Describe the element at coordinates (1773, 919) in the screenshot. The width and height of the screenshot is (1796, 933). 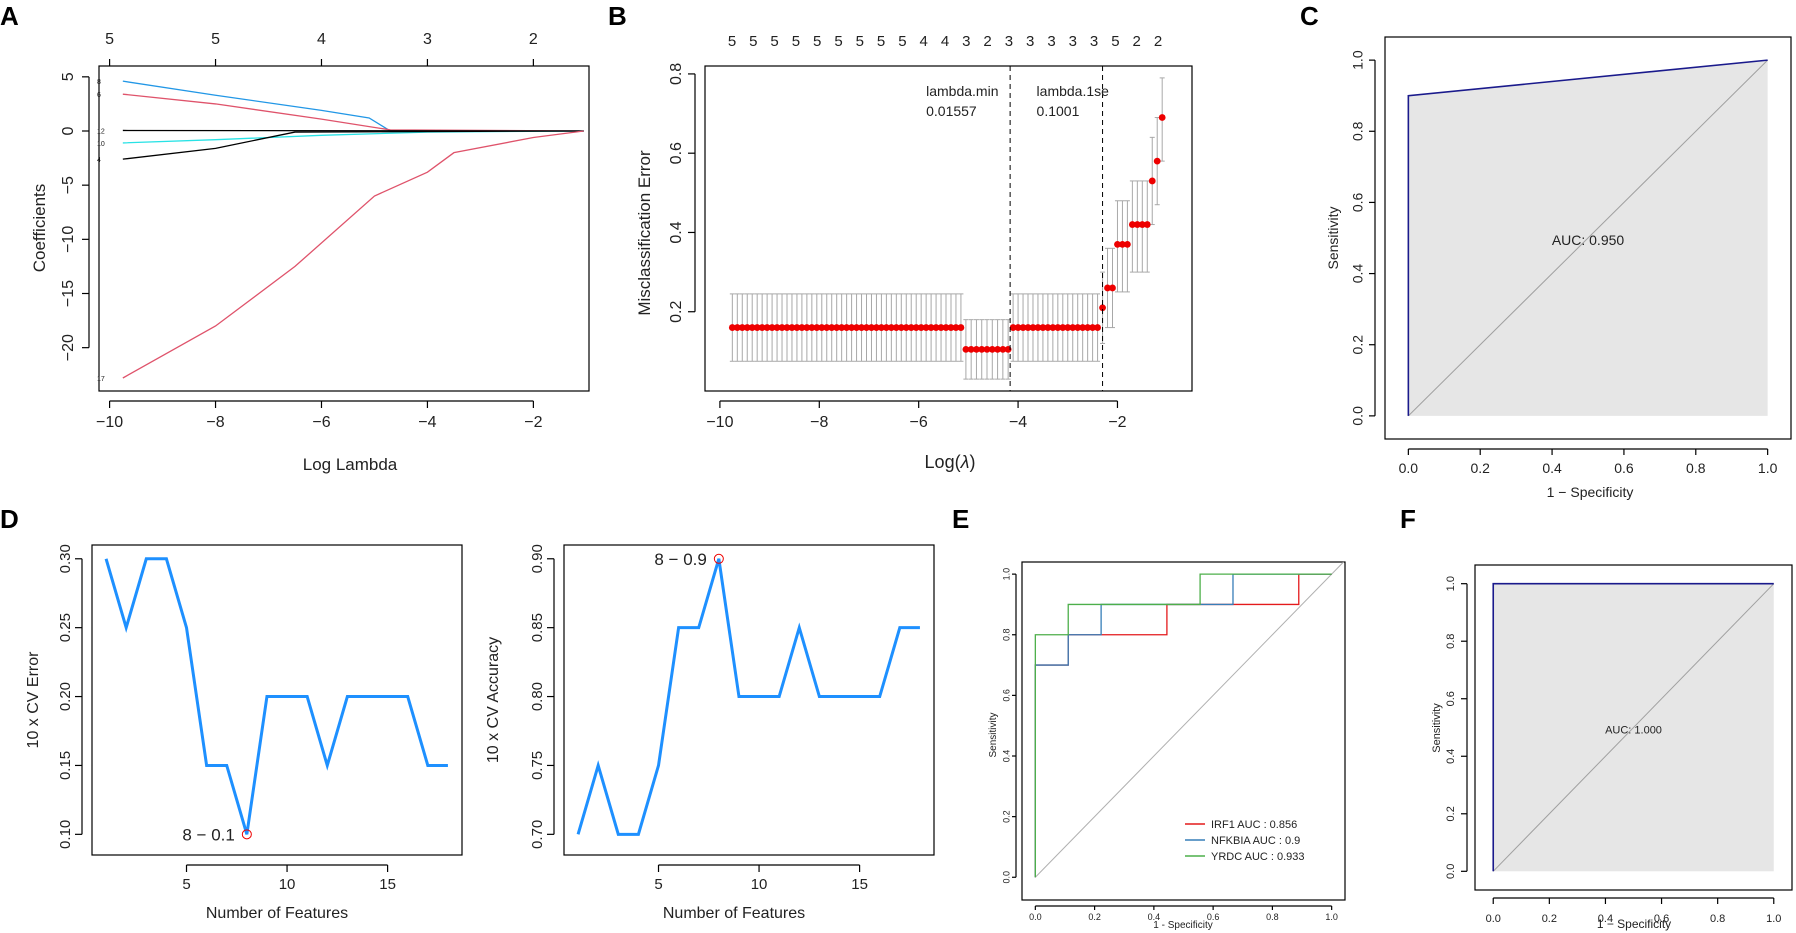
I see `xtick-label: 1.0` at that location.